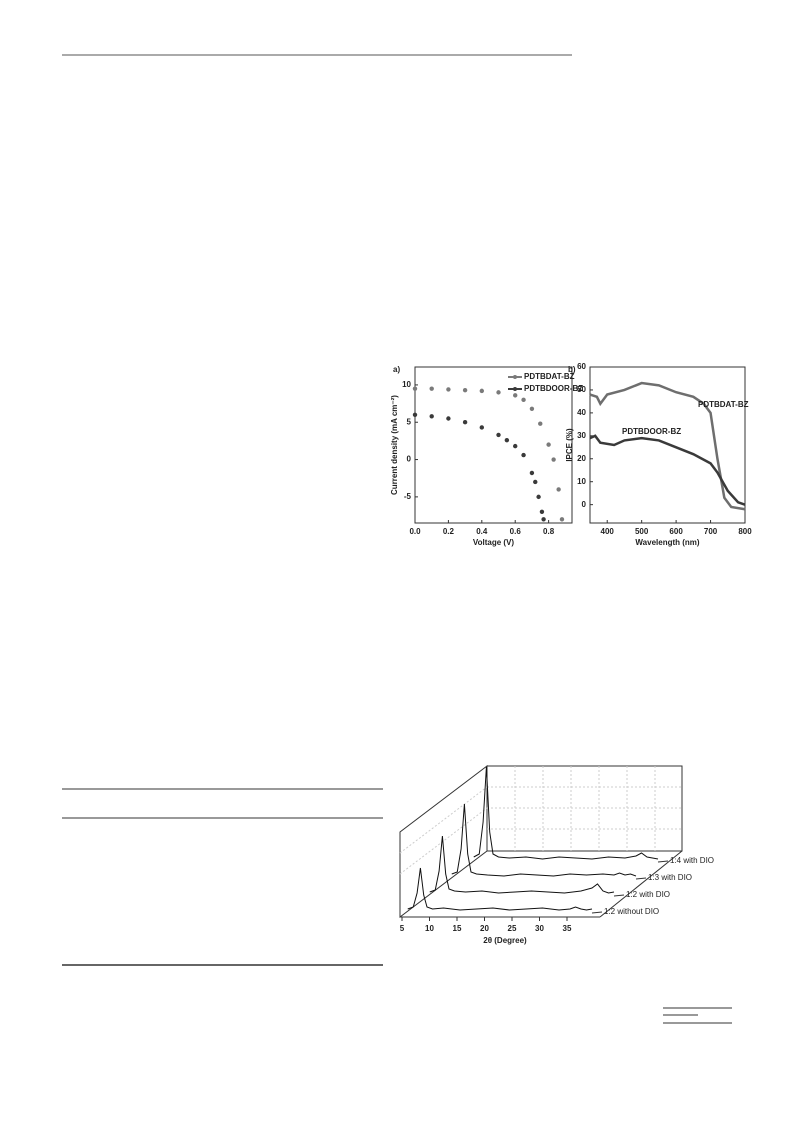 Image resolution: width=793 pixels, height=1126 pixels. I want to click on x-tick-label: 20, so click(484, 928).